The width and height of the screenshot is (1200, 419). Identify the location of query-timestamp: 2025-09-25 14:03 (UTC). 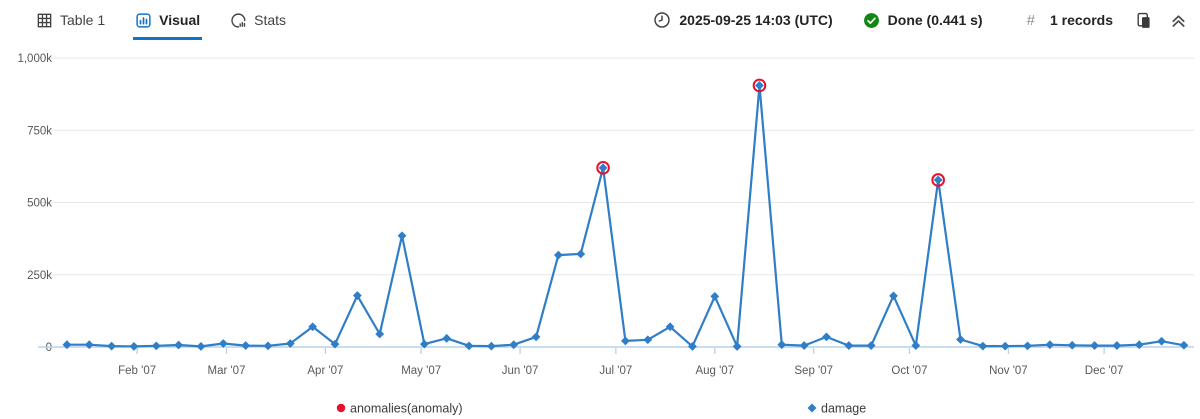
(756, 20).